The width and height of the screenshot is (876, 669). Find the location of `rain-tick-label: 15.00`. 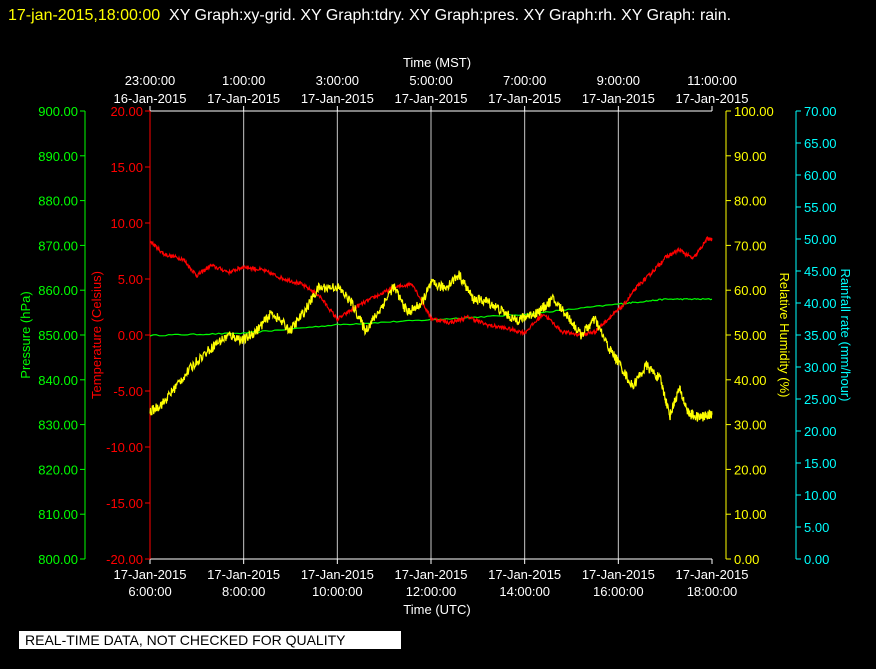

rain-tick-label: 15.00 is located at coordinates (820, 463).